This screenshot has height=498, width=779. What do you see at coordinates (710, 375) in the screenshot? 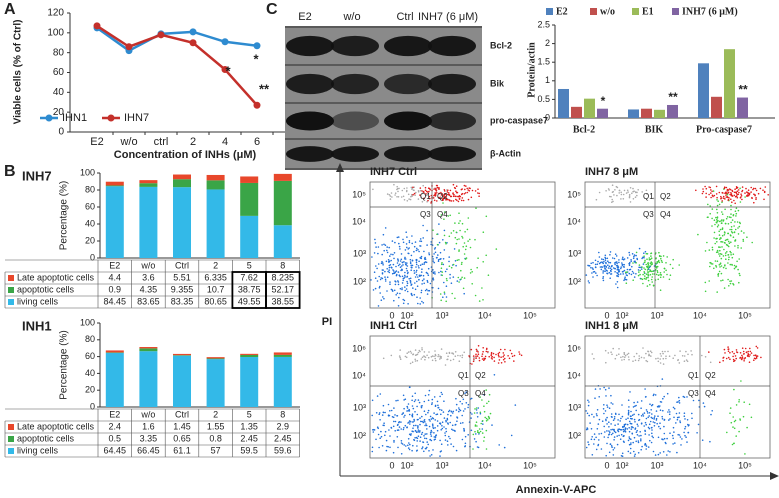
I see `quadrant-label: Q2` at bounding box center [710, 375].